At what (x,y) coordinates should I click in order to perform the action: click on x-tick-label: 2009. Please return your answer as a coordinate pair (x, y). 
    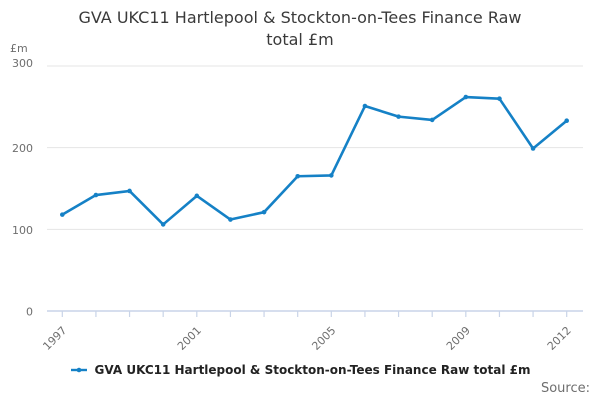
    Looking at the image, I should click on (458, 338).